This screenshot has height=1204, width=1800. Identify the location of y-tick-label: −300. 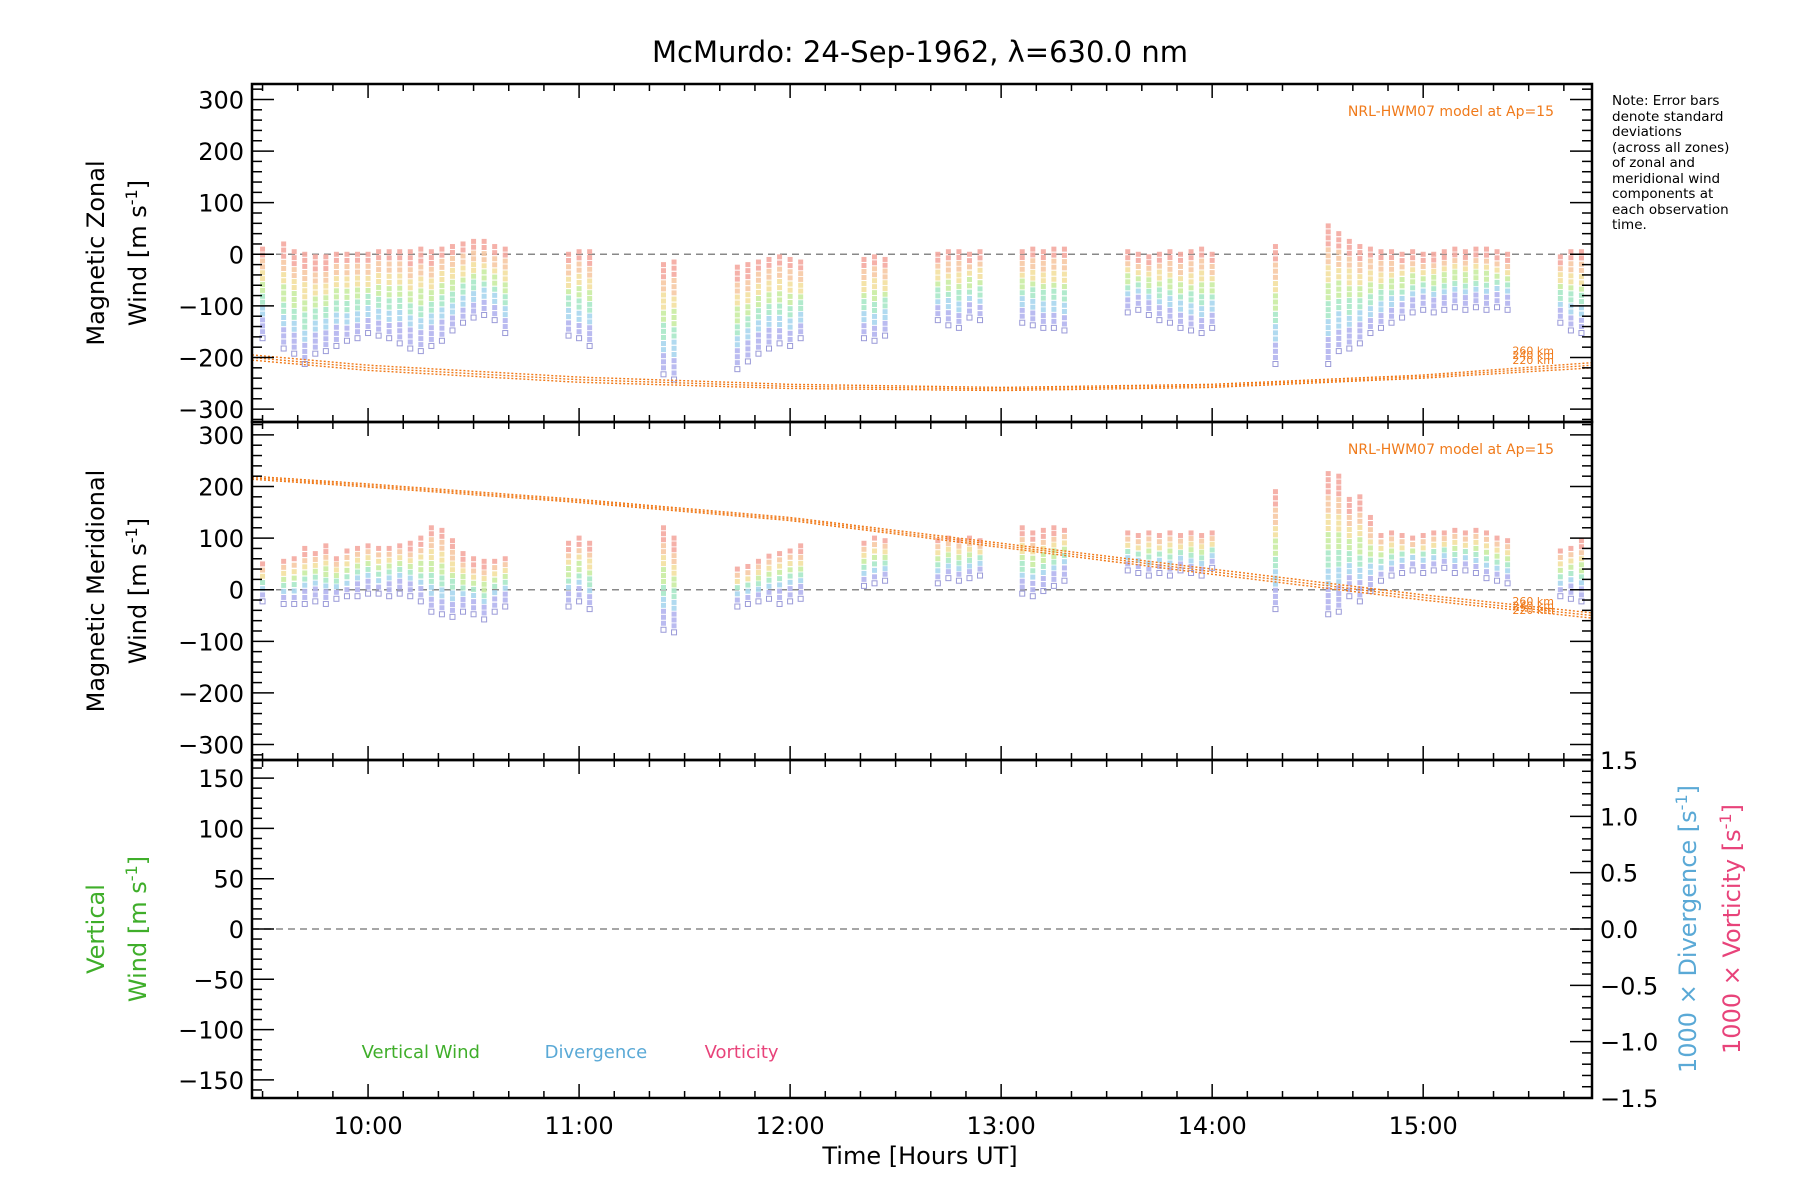
(211, 410).